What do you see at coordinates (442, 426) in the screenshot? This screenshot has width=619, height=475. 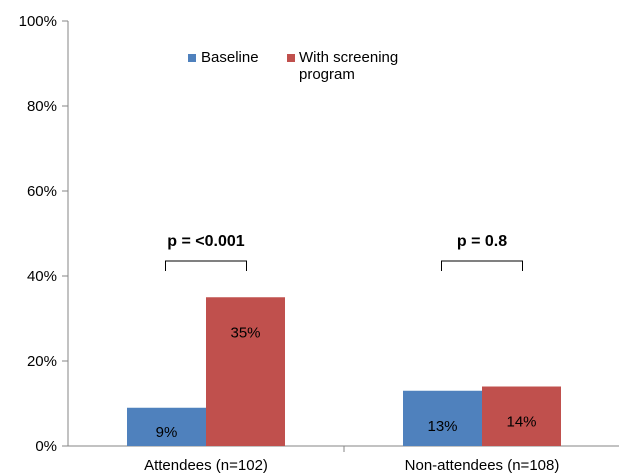 I see `data-label: 13%` at bounding box center [442, 426].